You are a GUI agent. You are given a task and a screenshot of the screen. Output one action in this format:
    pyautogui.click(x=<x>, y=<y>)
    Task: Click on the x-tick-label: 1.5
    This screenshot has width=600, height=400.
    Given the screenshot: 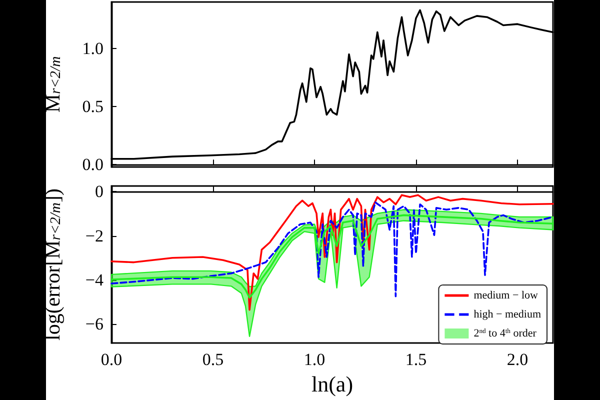 What is the action you would take?
    pyautogui.click(x=416, y=359)
    